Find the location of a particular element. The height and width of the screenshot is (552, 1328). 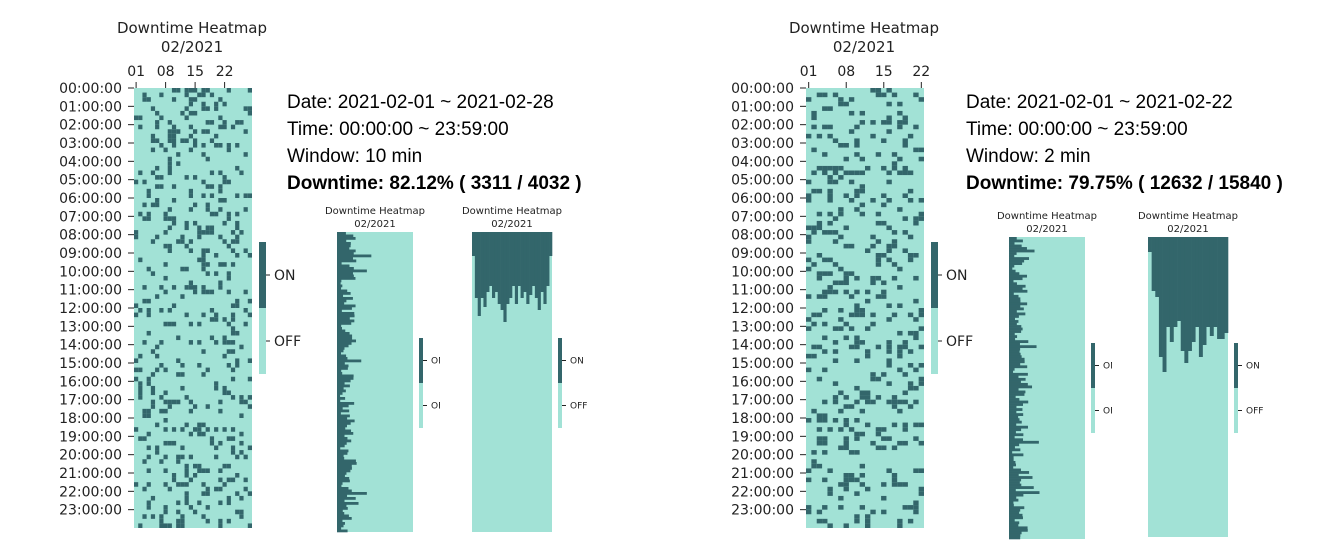

day-tick-label: 01 is located at coordinates (136, 72).